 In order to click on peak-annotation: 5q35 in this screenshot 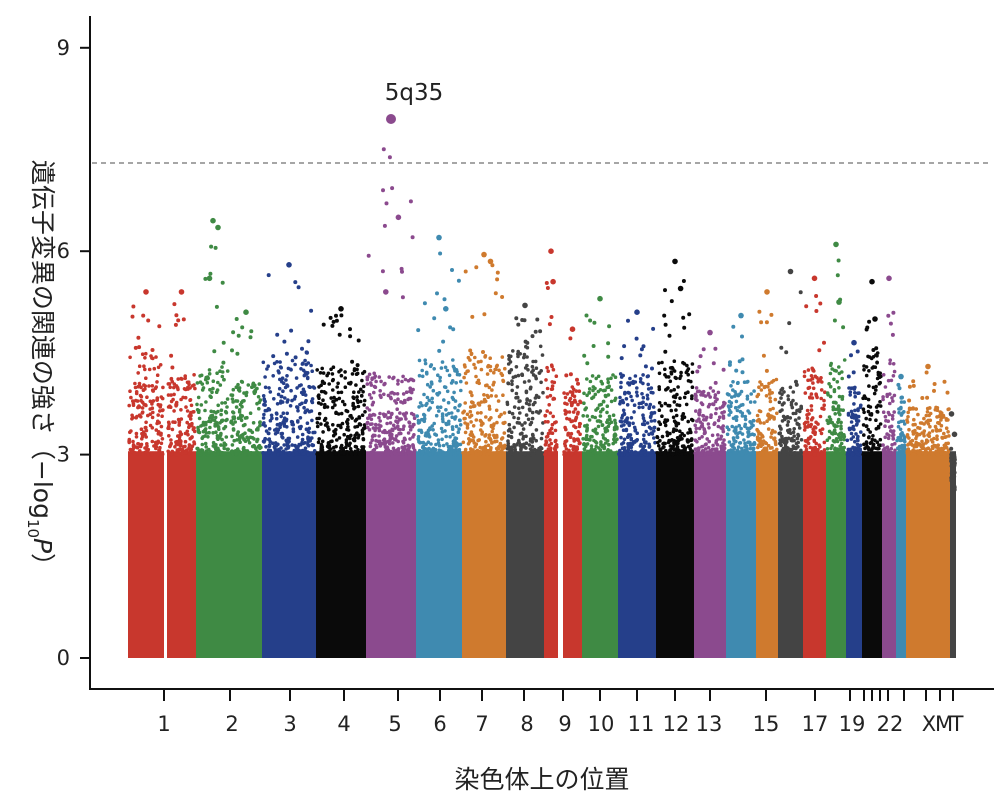, I will do `click(414, 93)`.